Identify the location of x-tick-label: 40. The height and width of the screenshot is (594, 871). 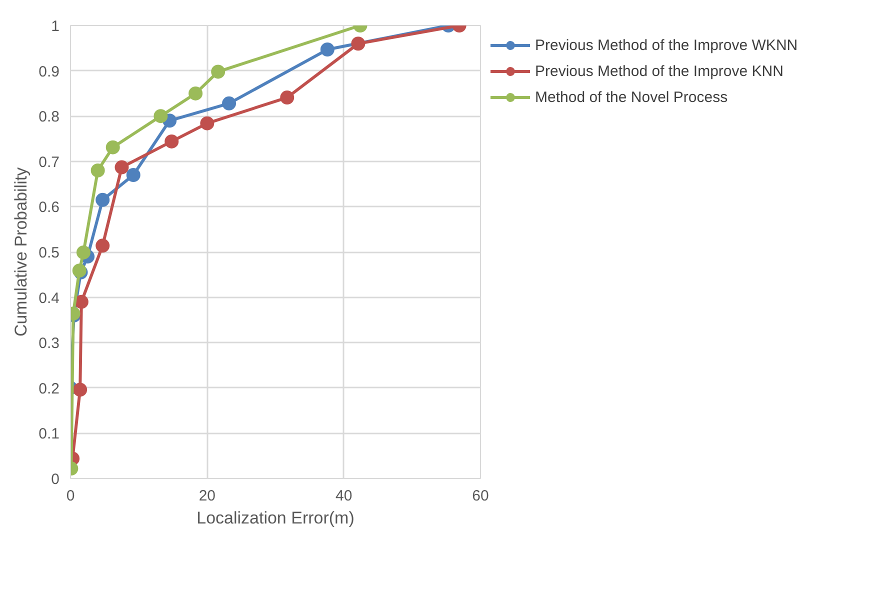
(343, 496).